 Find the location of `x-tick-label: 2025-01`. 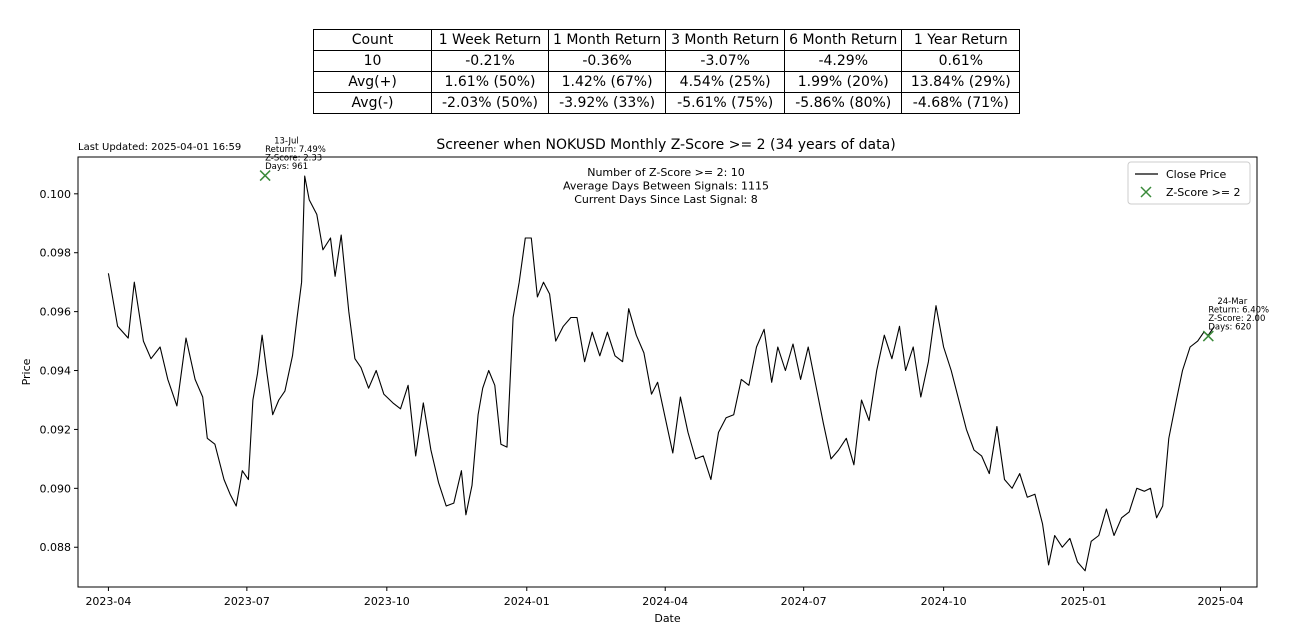

x-tick-label: 2025-01 is located at coordinates (1084, 601).